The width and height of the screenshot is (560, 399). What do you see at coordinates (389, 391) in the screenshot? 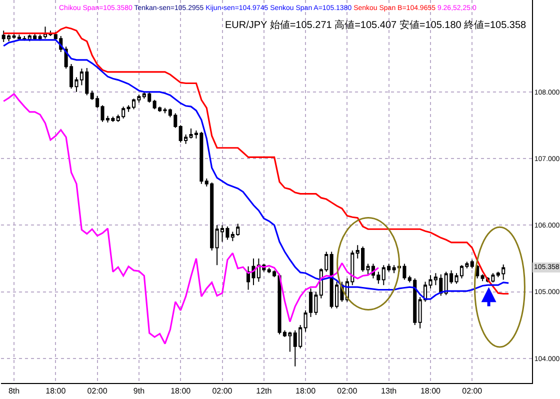
I see `x-tick-label: 13th` at bounding box center [389, 391].